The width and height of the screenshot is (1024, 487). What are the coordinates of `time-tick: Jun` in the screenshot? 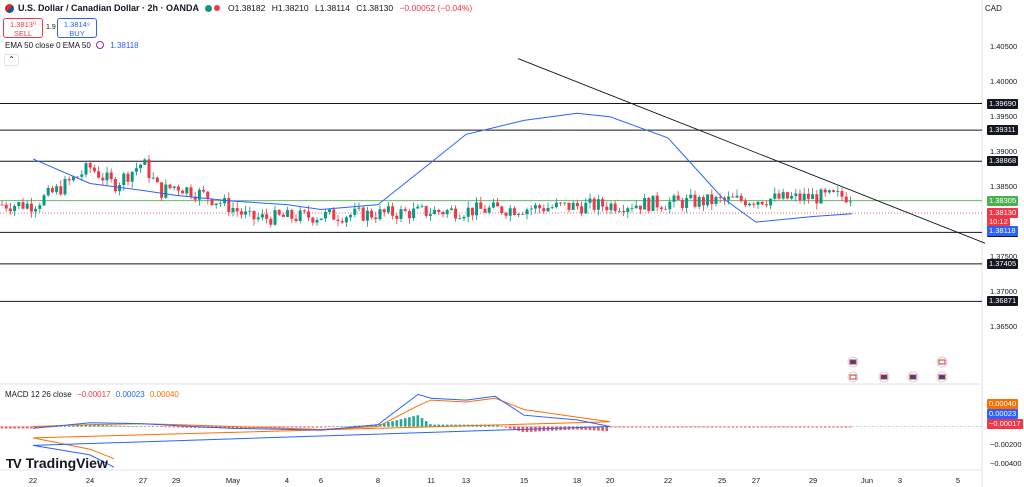 It's located at (867, 480).